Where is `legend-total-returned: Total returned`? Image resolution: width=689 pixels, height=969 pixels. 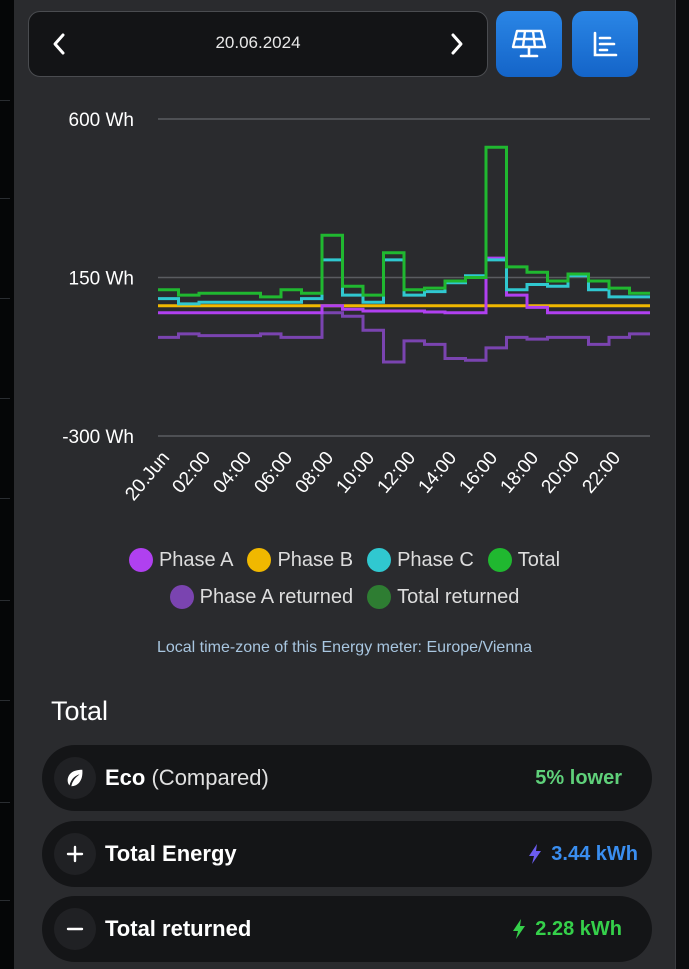 legend-total-returned: Total returned is located at coordinates (443, 597).